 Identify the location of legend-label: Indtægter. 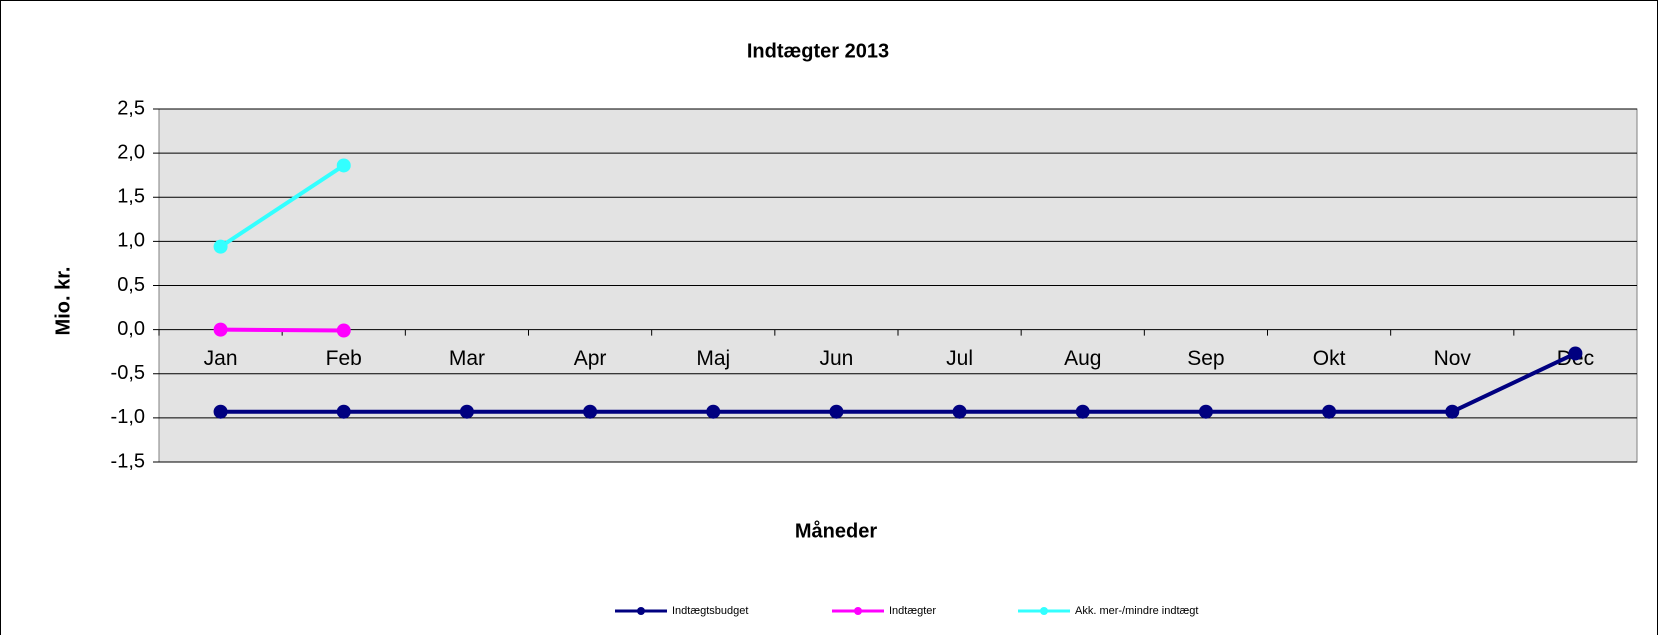
(912, 611).